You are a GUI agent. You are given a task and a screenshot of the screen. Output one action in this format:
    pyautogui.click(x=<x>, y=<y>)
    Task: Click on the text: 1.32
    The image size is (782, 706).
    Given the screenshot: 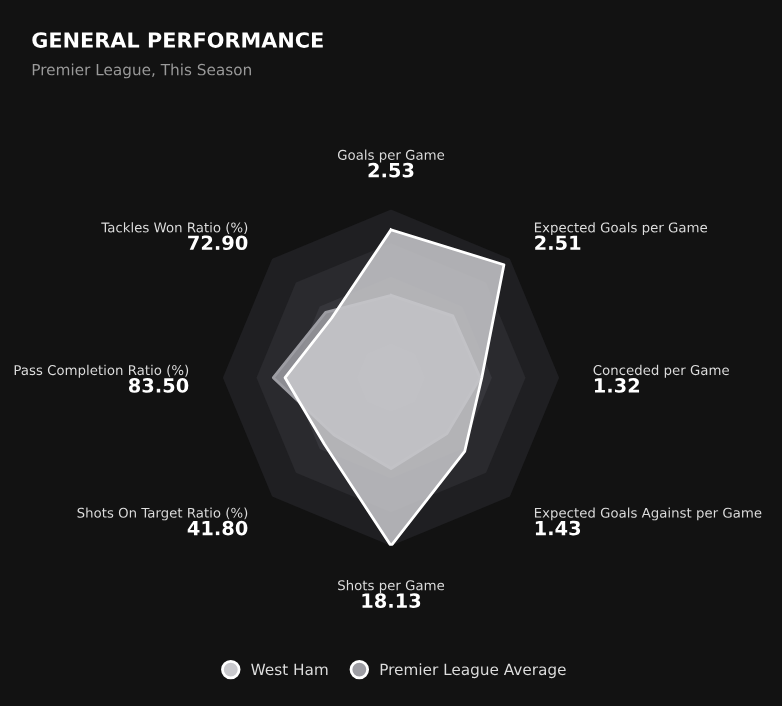 What is the action you would take?
    pyautogui.click(x=617, y=385)
    